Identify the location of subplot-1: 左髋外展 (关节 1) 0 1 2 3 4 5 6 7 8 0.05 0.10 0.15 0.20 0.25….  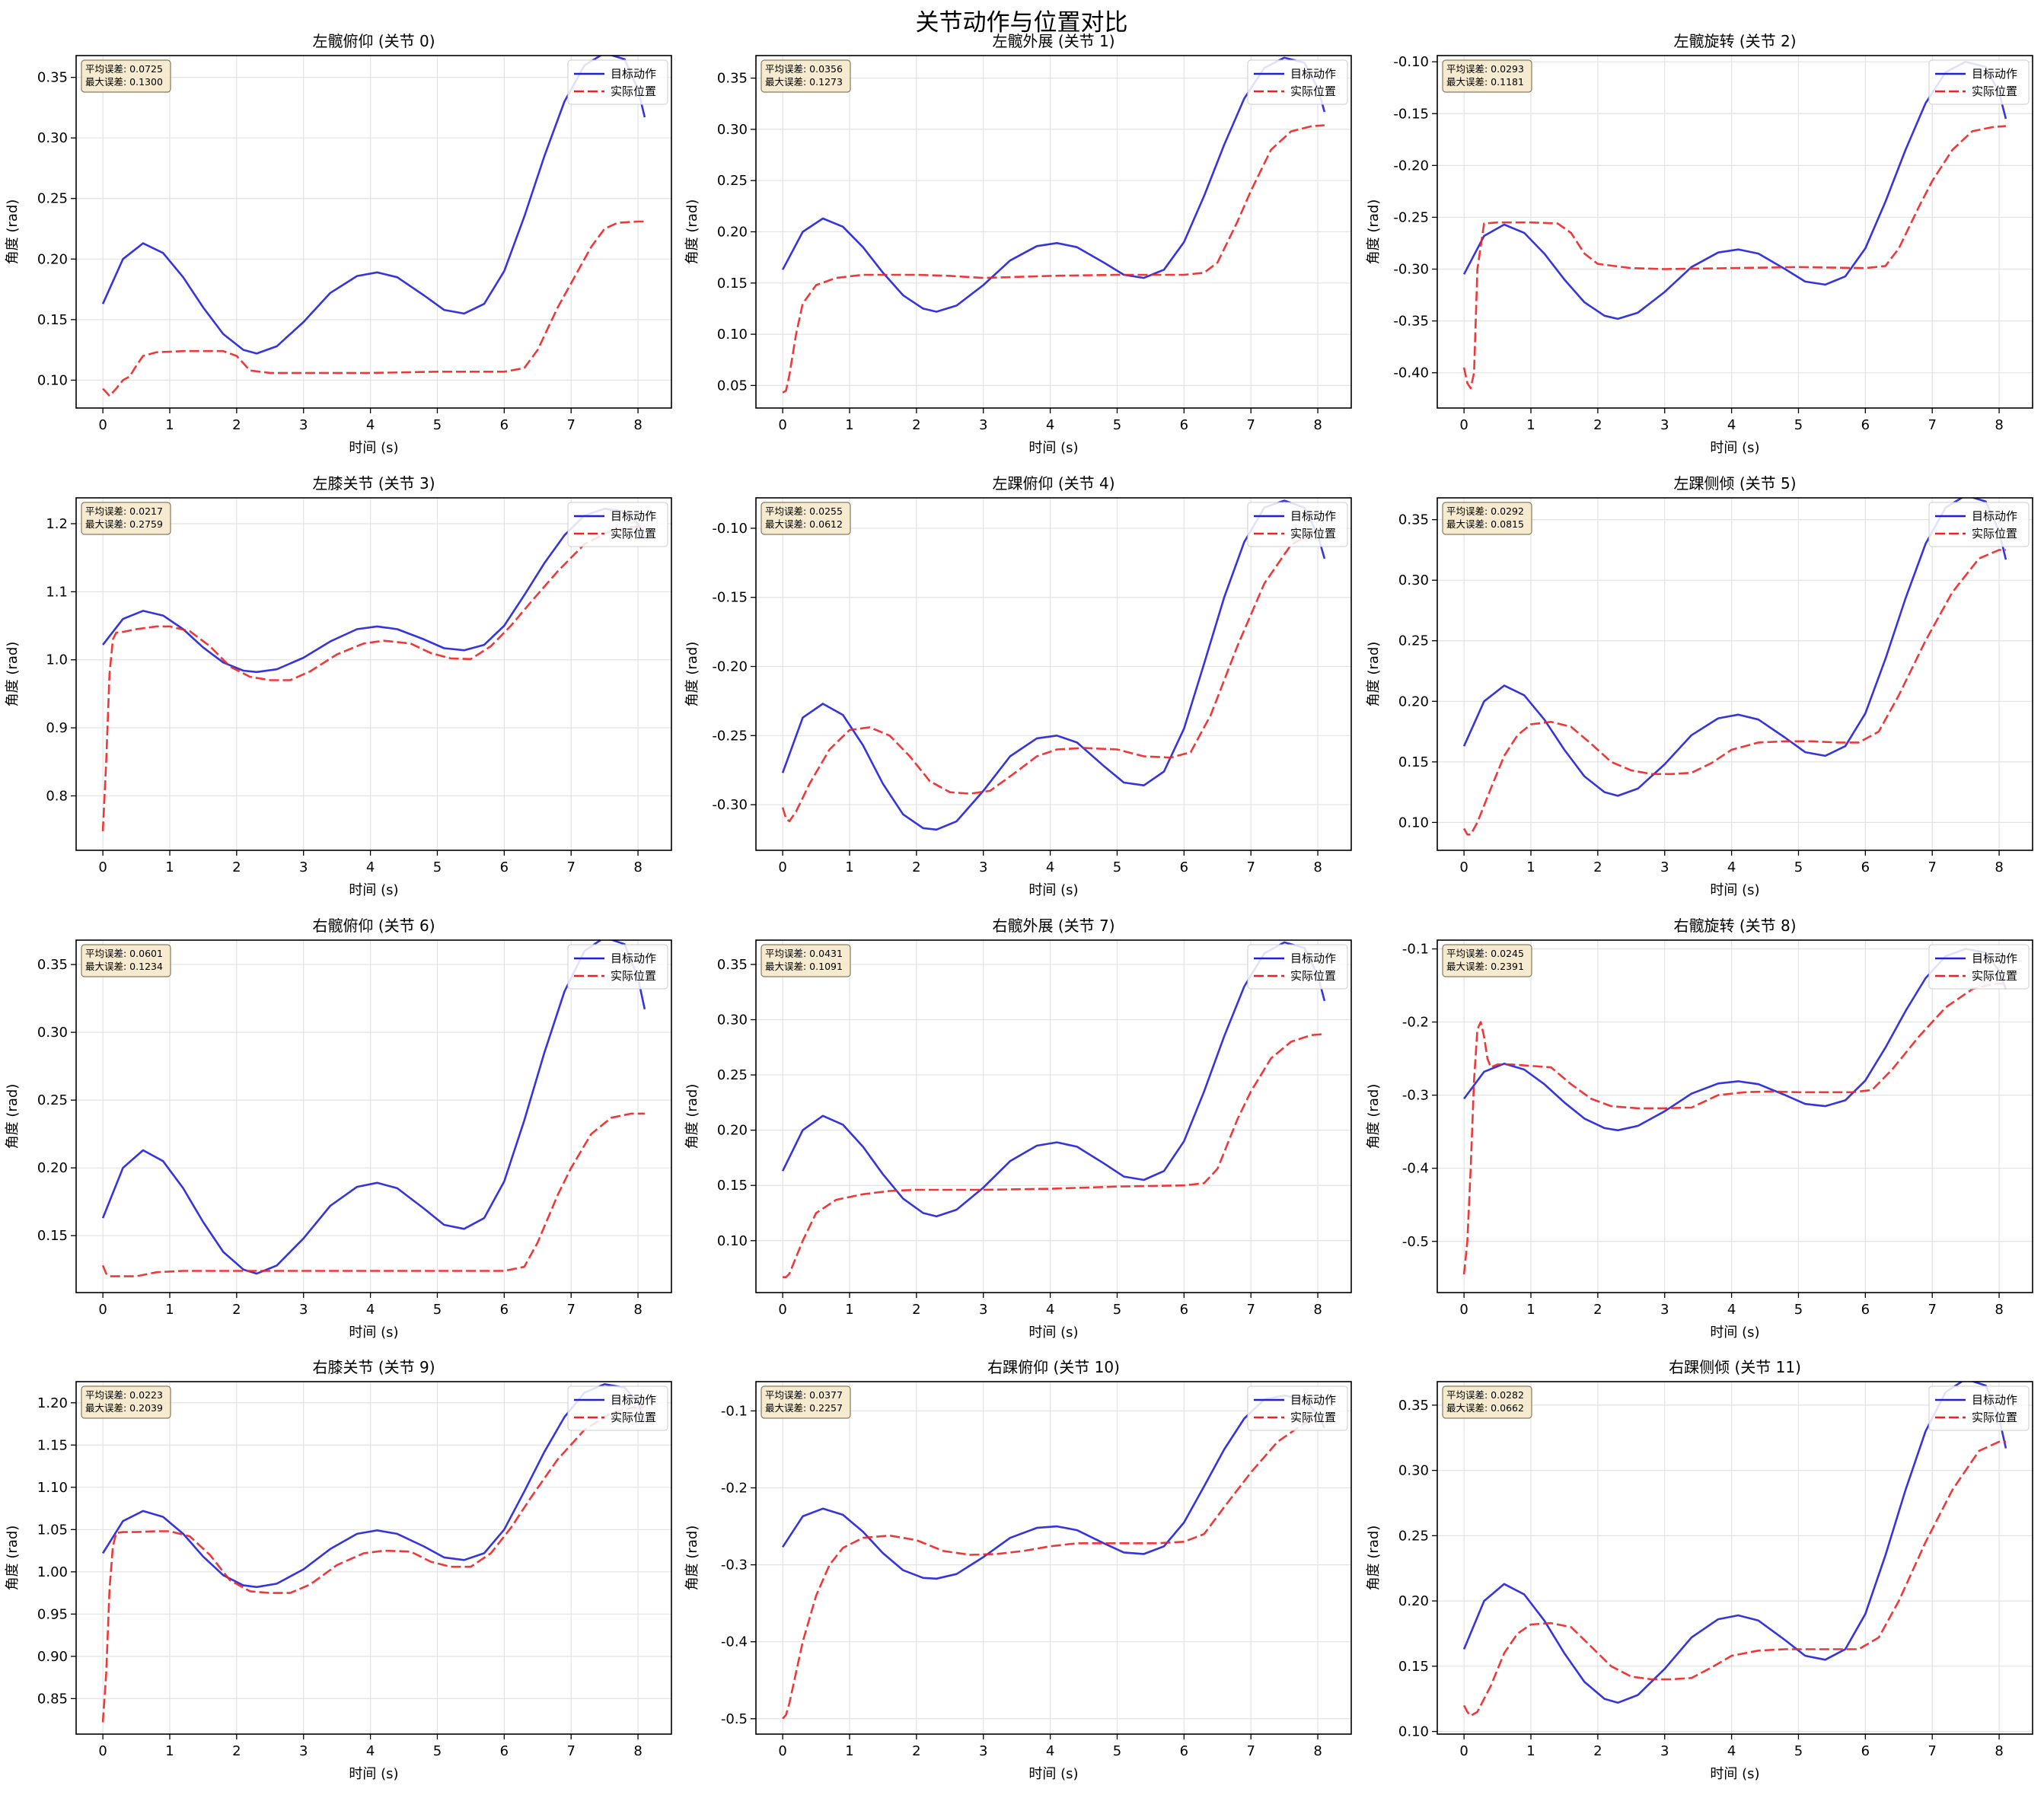
(1018, 244).